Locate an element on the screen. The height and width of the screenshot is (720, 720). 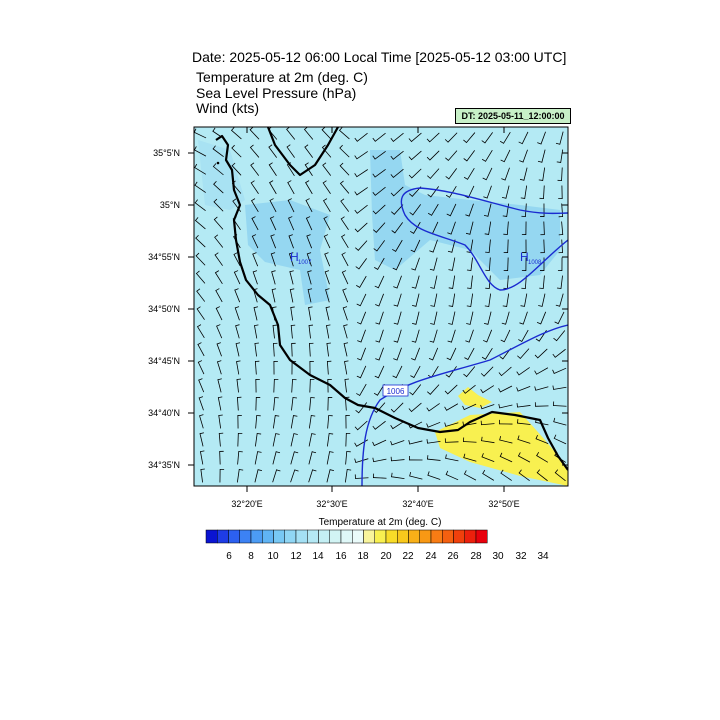
colorbar-label: 12 is located at coordinates (296, 556).